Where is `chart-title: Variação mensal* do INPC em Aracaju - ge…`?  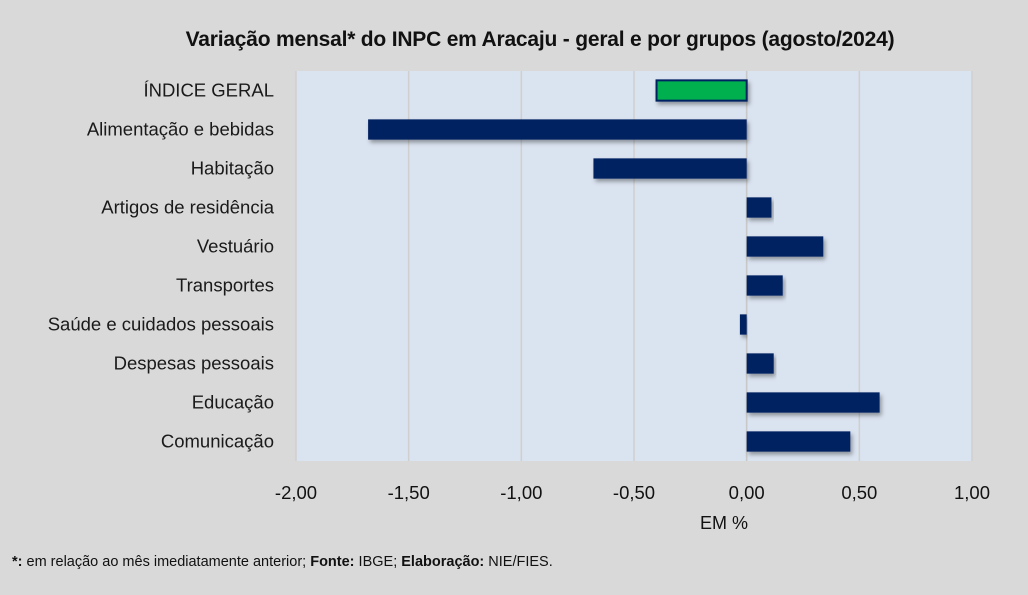 chart-title: Variação mensal* do INPC em Aracaju - ge… is located at coordinates (540, 39).